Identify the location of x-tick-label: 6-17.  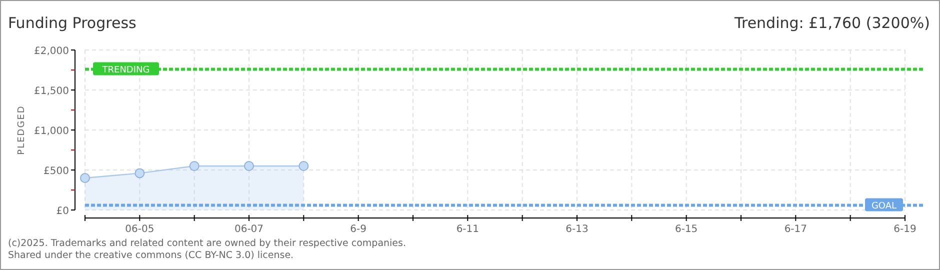
(796, 229).